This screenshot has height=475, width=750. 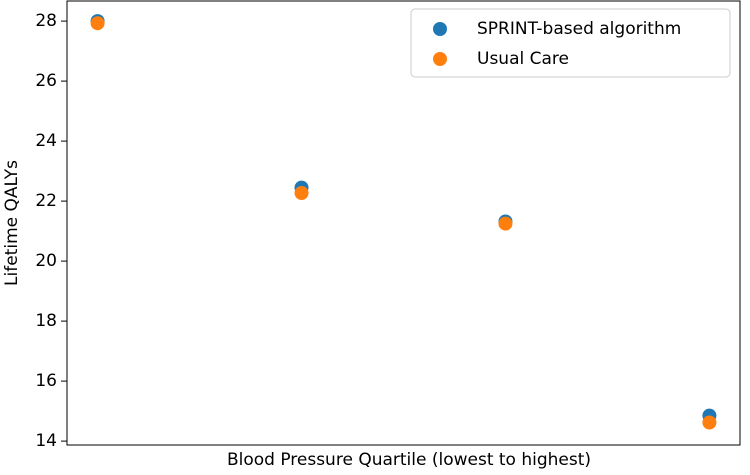 What do you see at coordinates (523, 59) in the screenshot?
I see `legend-label: Usual Care` at bounding box center [523, 59].